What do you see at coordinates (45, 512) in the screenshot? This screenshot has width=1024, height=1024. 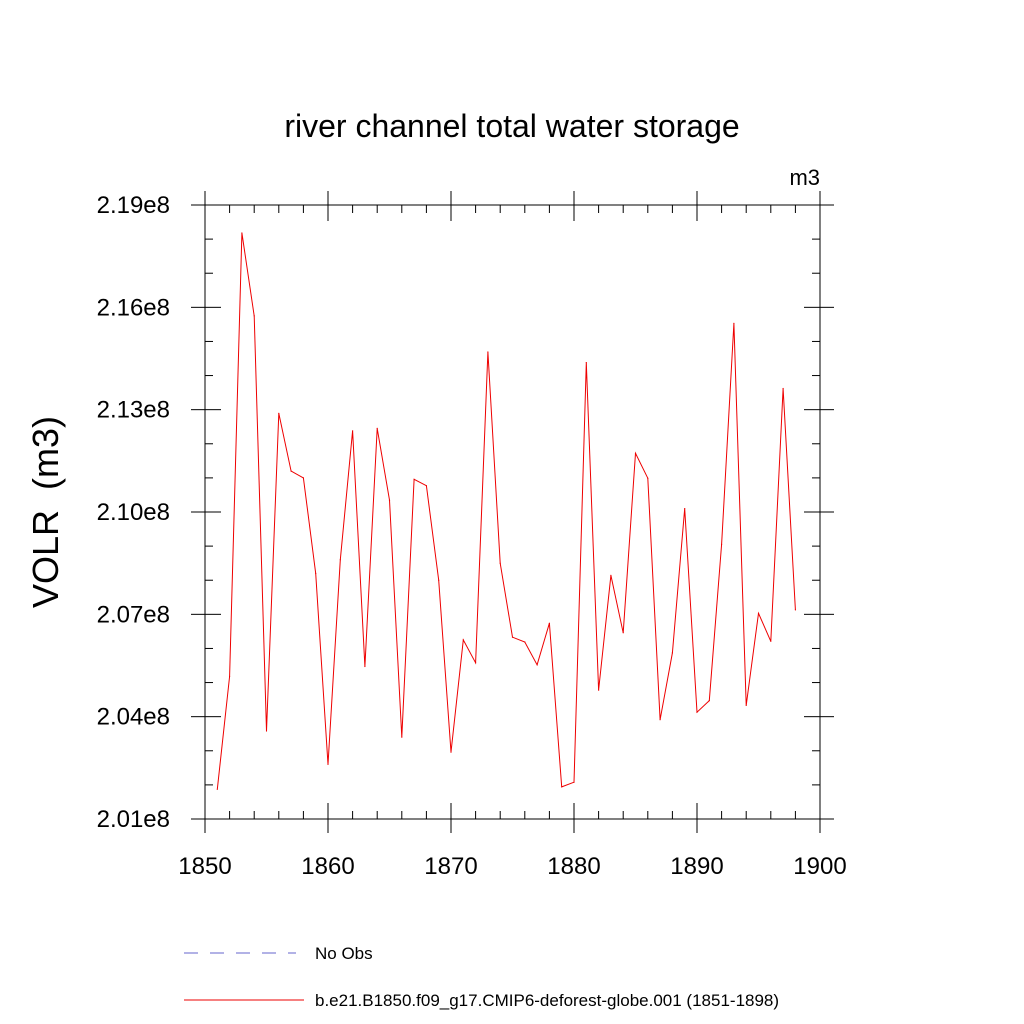 I see `y-axis-label: VOLR (m3)` at bounding box center [45, 512].